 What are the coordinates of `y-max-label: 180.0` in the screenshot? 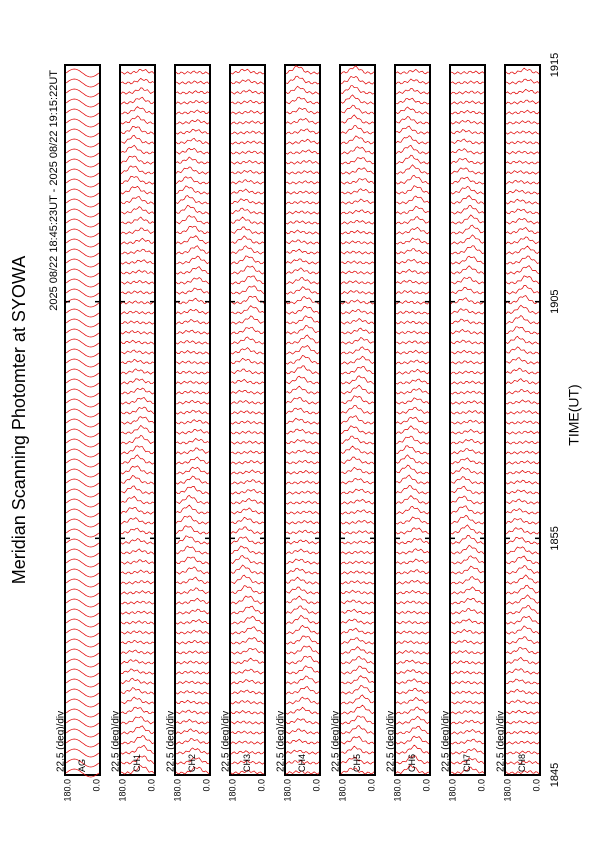 It's located at (67, 790).